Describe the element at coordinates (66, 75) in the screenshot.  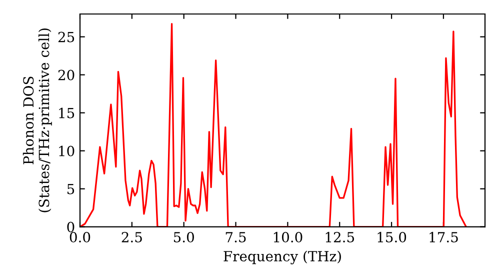
I see `y-tick-label: 20` at that location.